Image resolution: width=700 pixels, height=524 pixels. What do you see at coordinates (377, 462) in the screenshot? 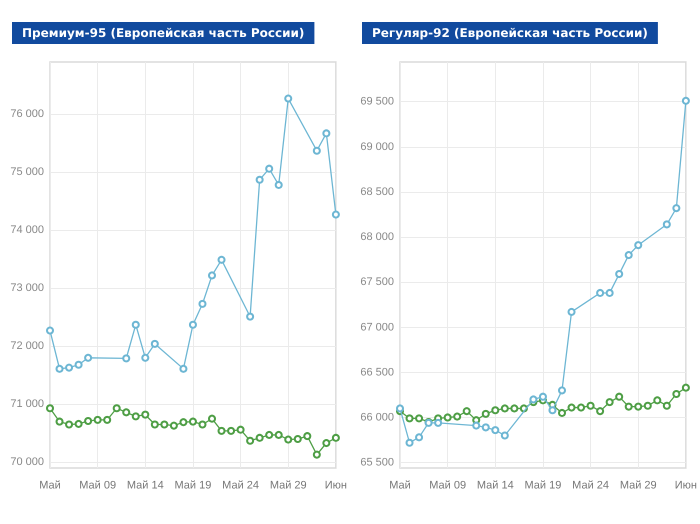
I see `y-tick-label: 65 500` at bounding box center [377, 462].